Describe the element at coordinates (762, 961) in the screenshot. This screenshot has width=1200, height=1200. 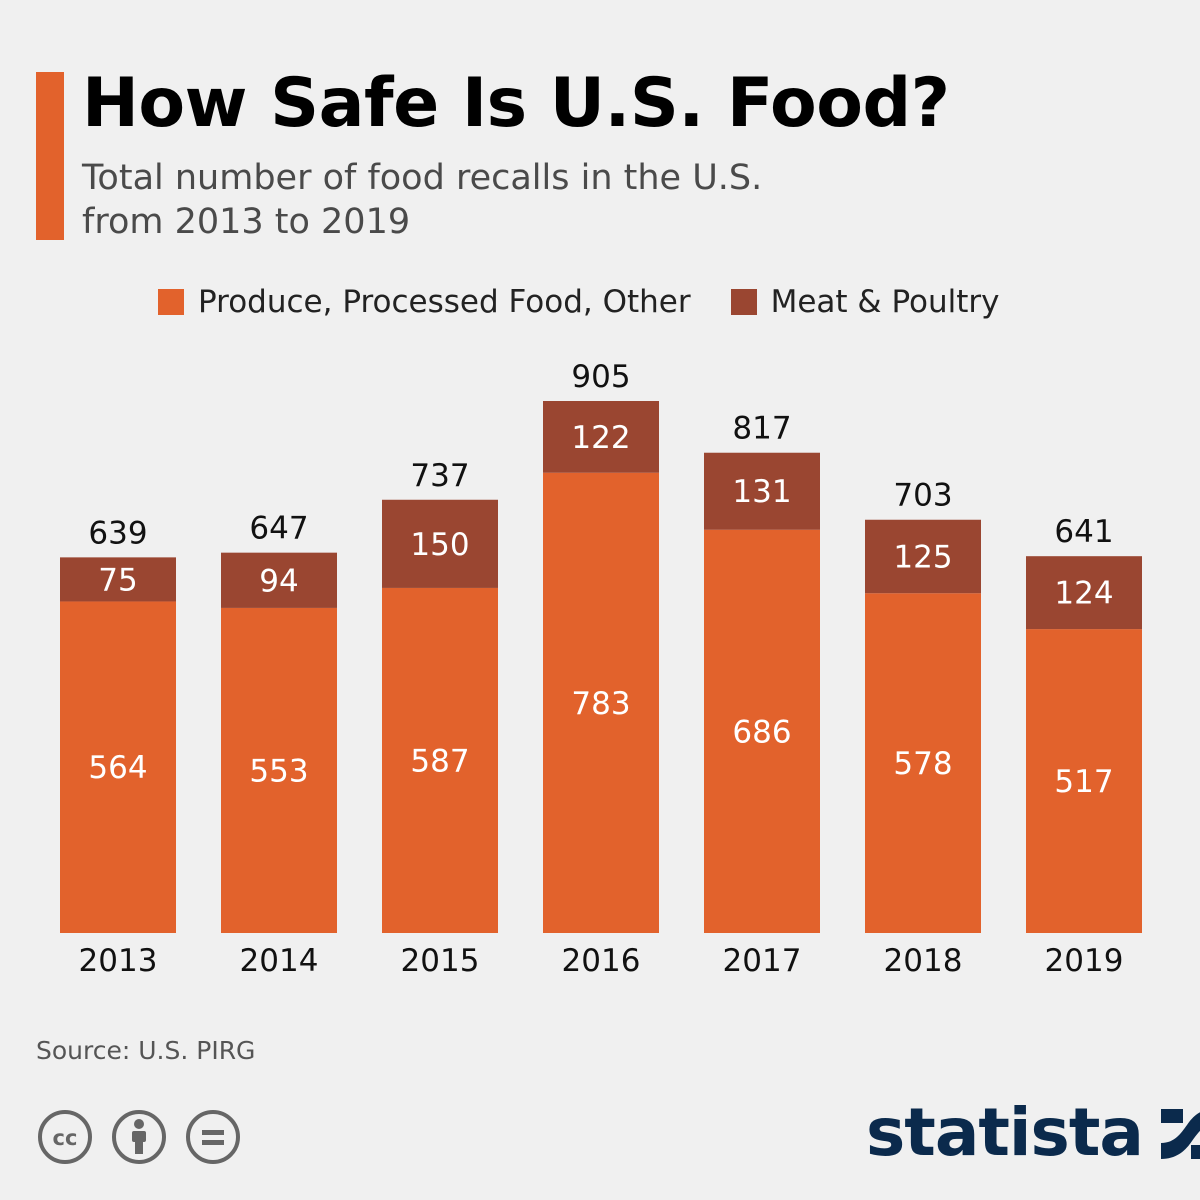
I see `x-tick-2017: 2017` at that location.